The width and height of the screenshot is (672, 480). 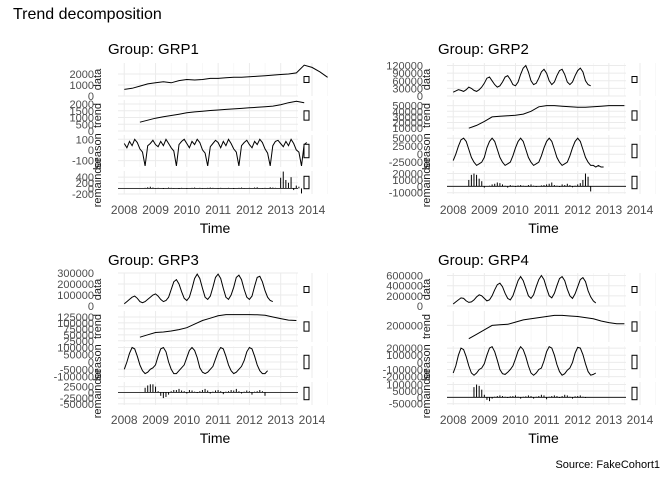 I want to click on y-tick-label: 600000, so click(x=404, y=277).